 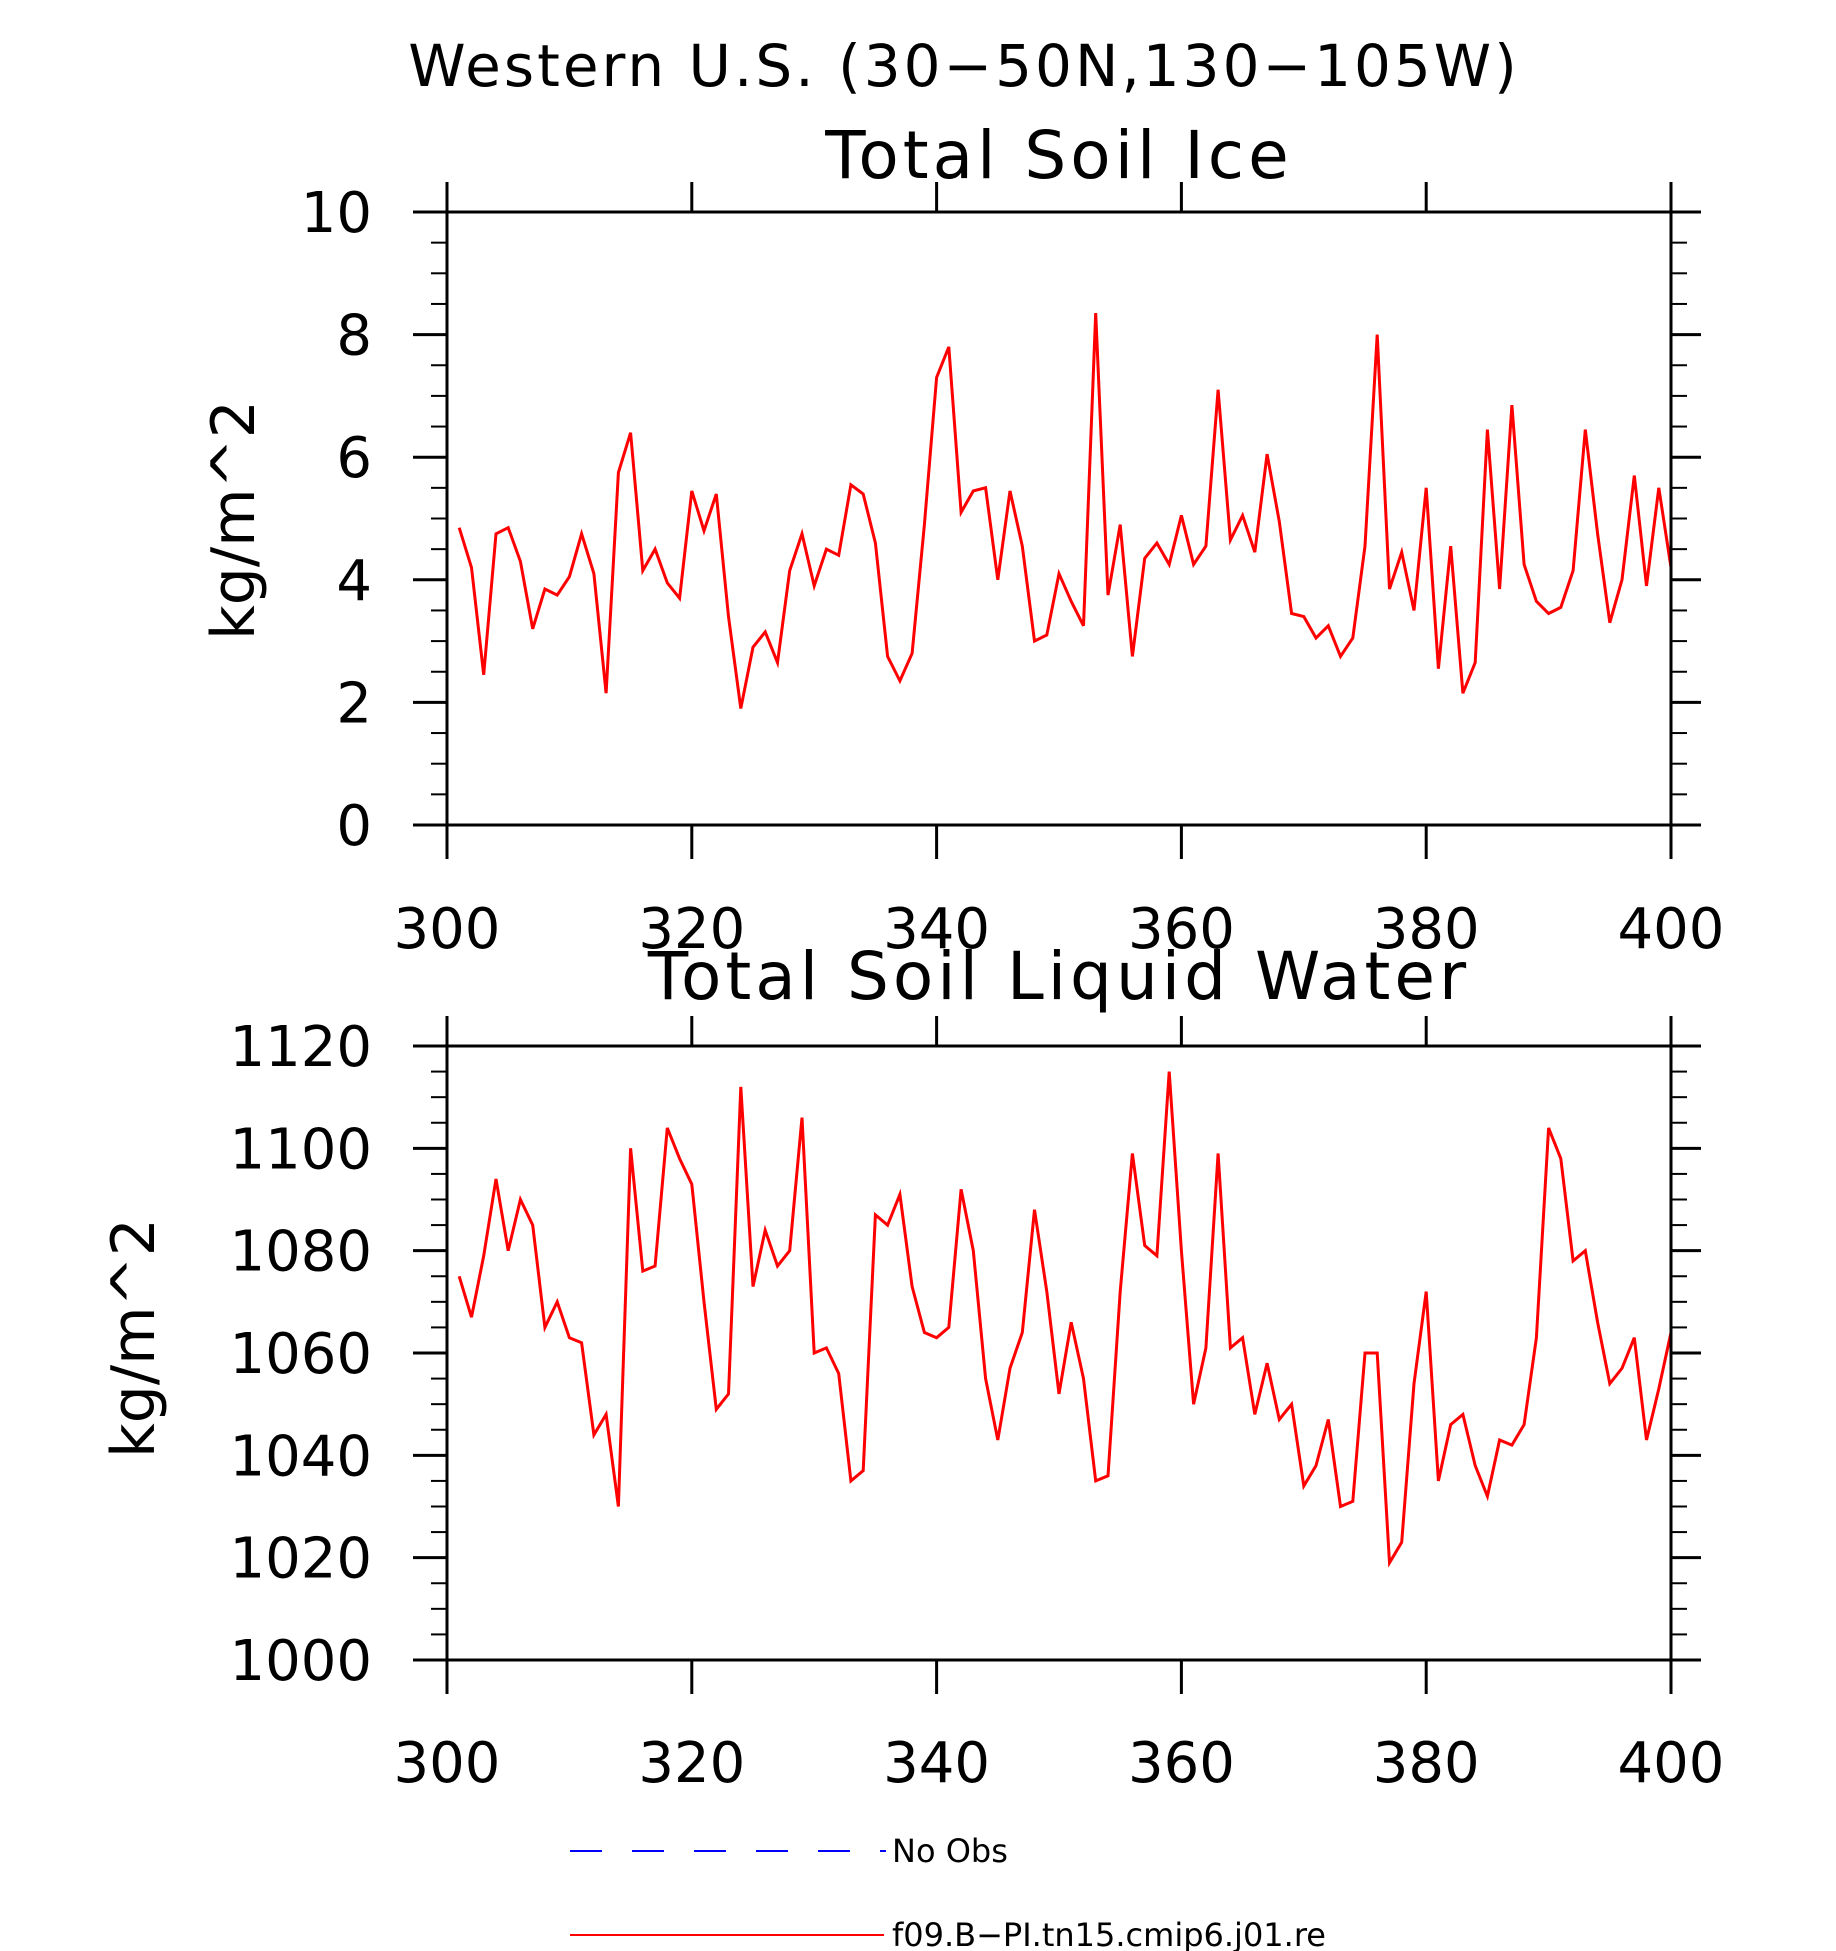 I want to click on y-tick-label-soil-ice: 2, so click(x=354, y=703).